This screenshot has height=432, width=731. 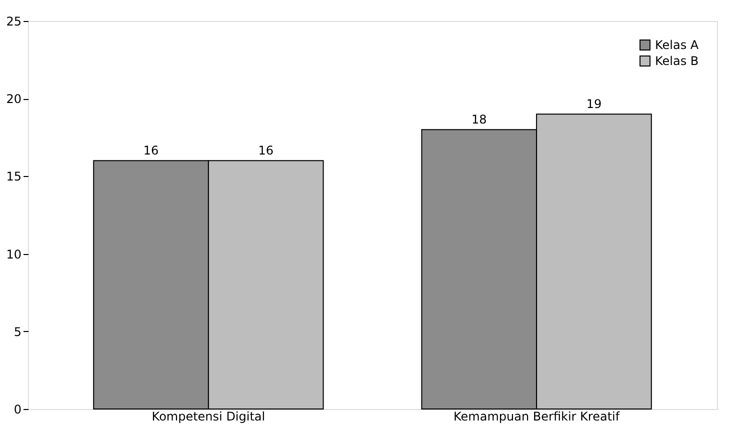 What do you see at coordinates (677, 61) in the screenshot?
I see `legend-label: Kelas B` at bounding box center [677, 61].